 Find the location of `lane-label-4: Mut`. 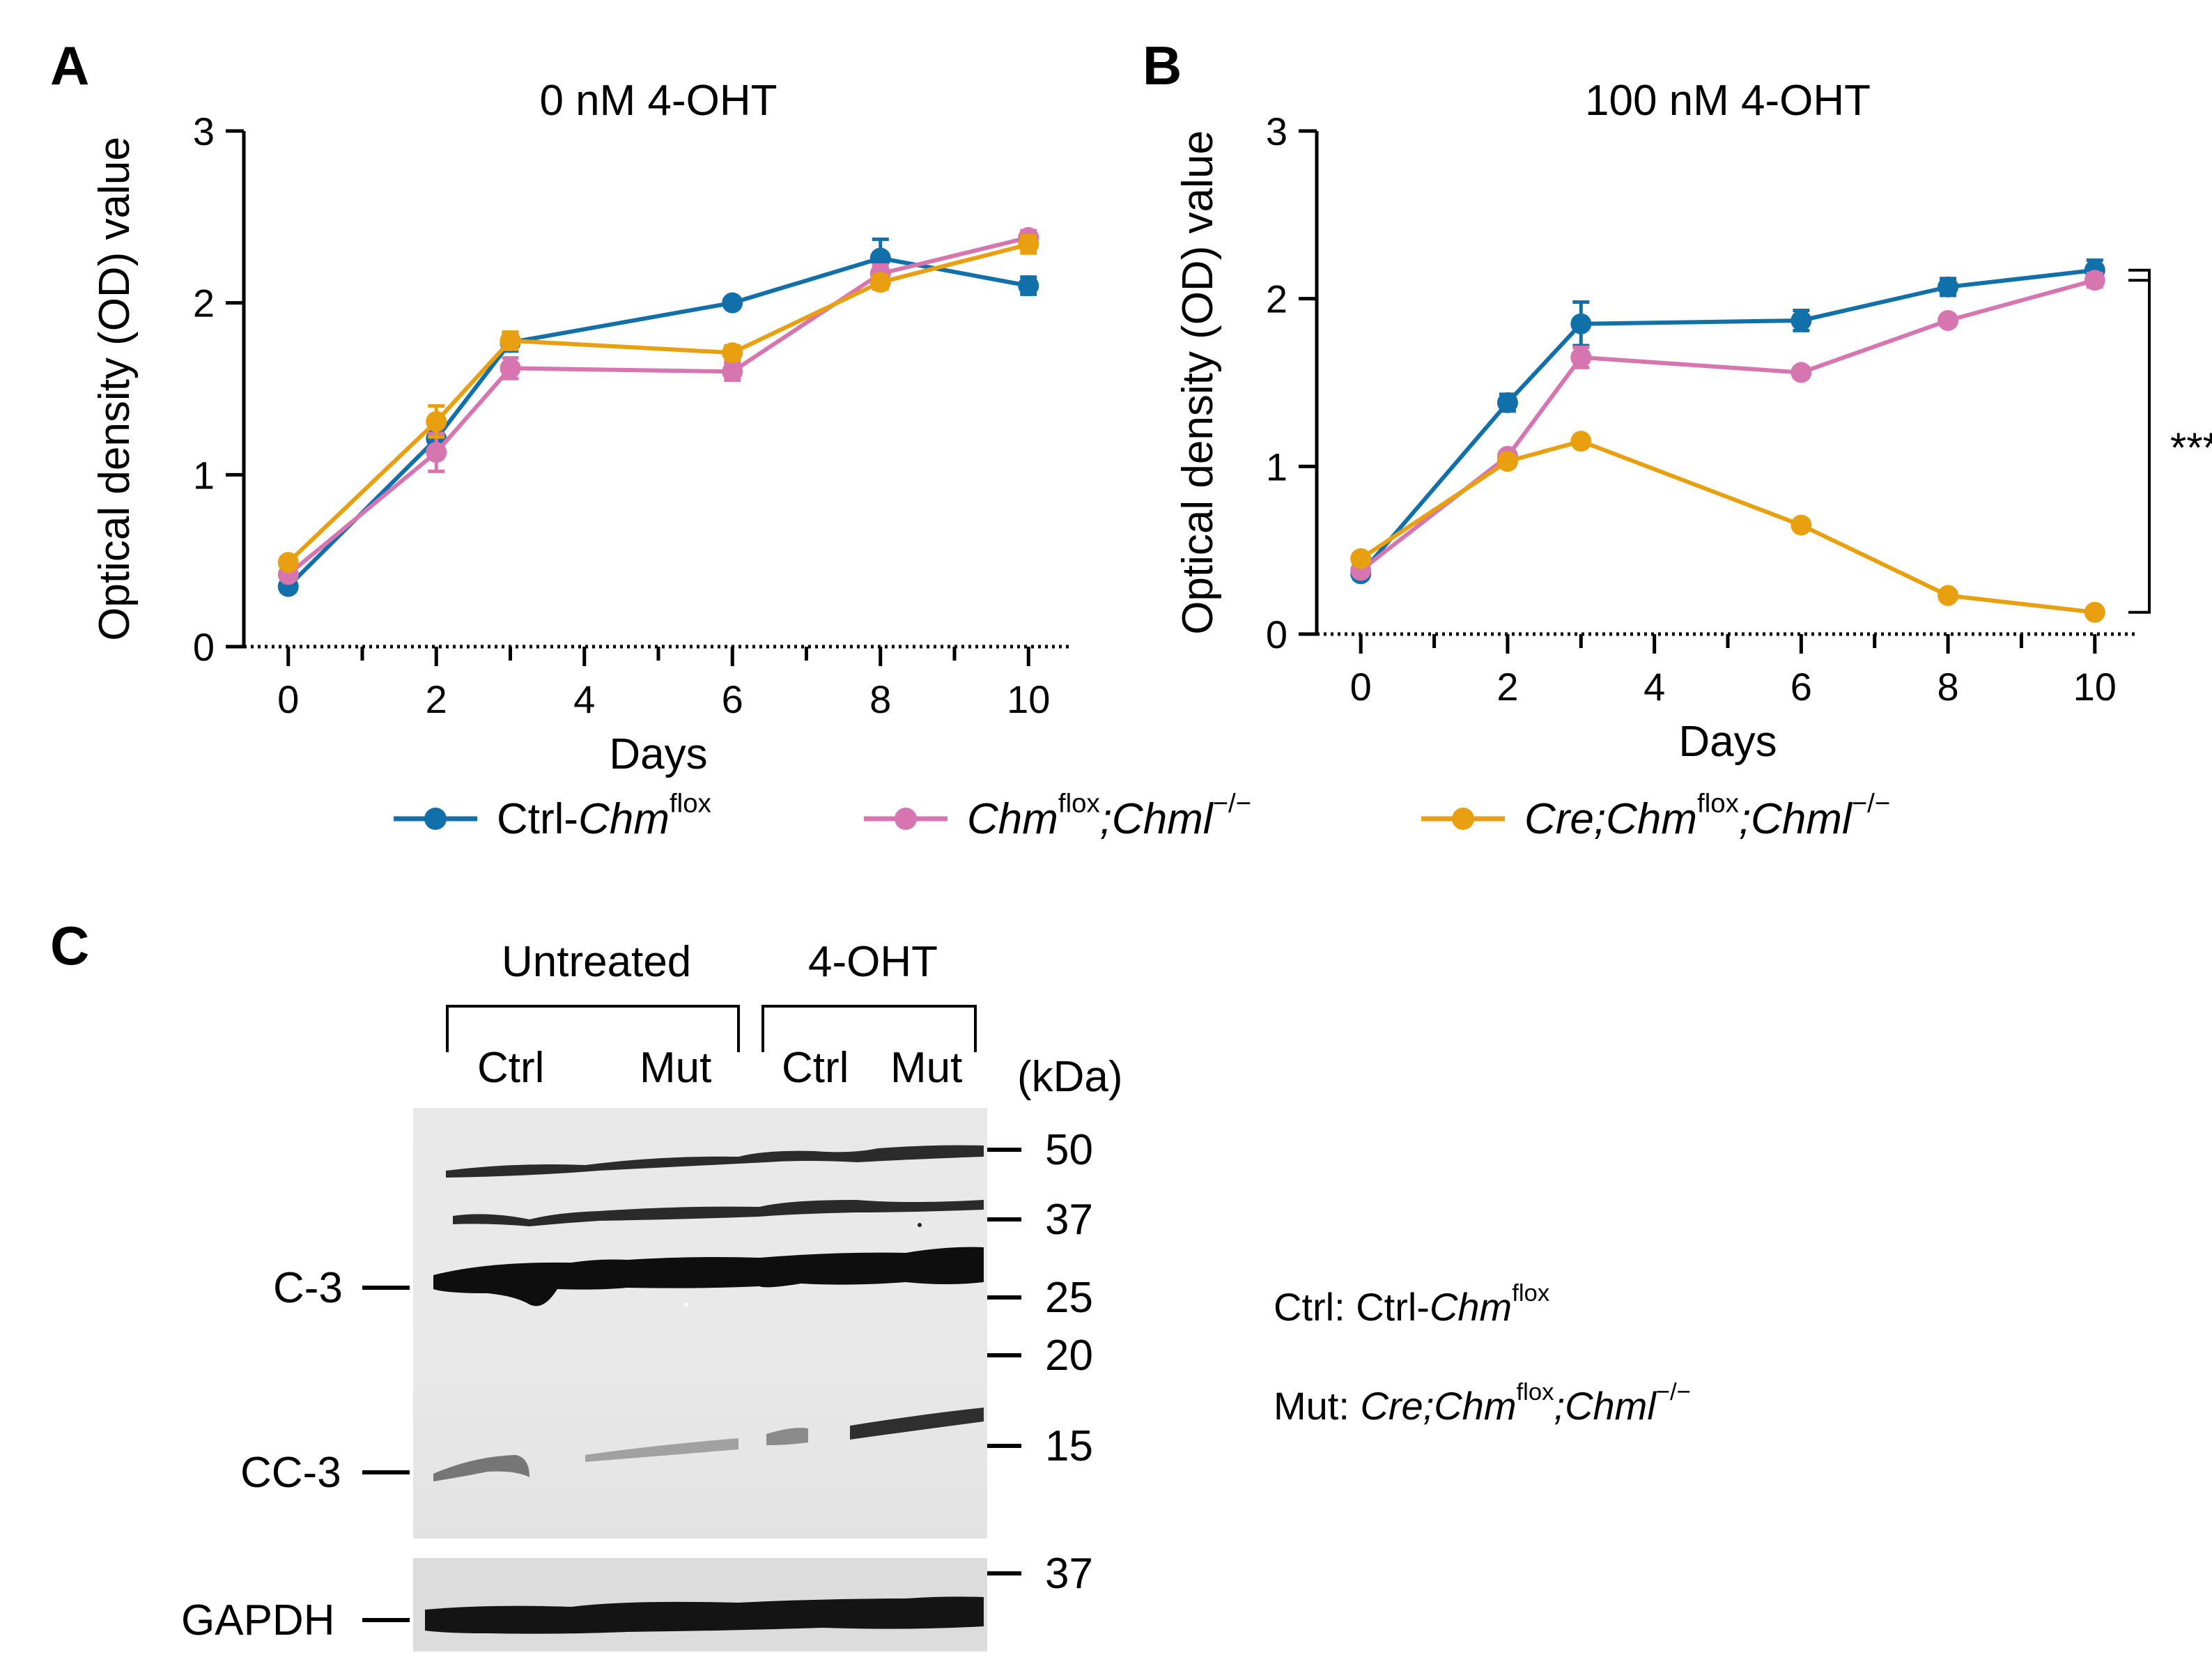

lane-label-4: Mut is located at coordinates (926, 1068).